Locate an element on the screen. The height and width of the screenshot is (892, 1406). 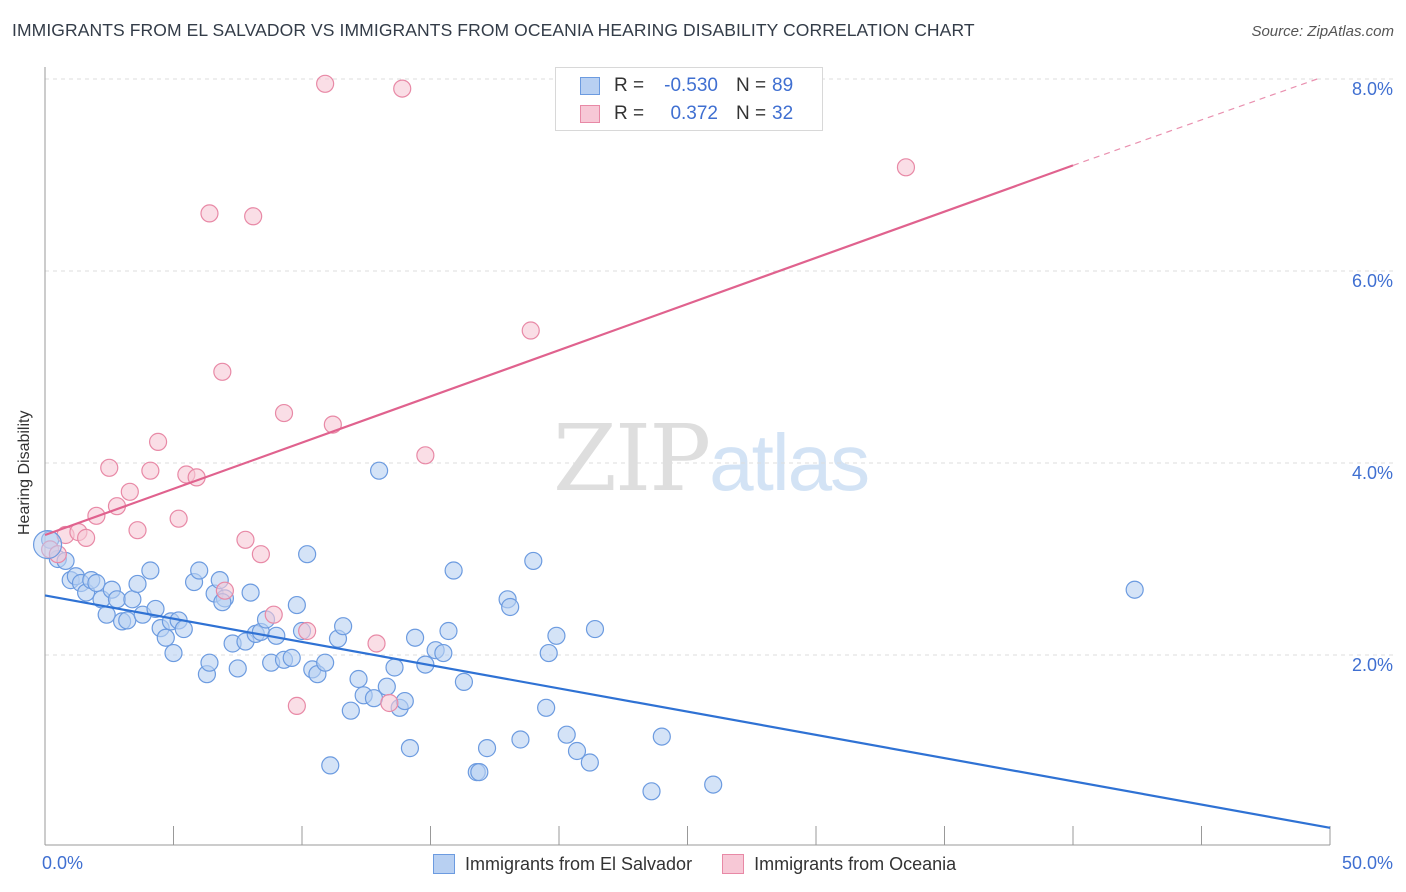
n-value: 89 is located at coordinates (783, 85).